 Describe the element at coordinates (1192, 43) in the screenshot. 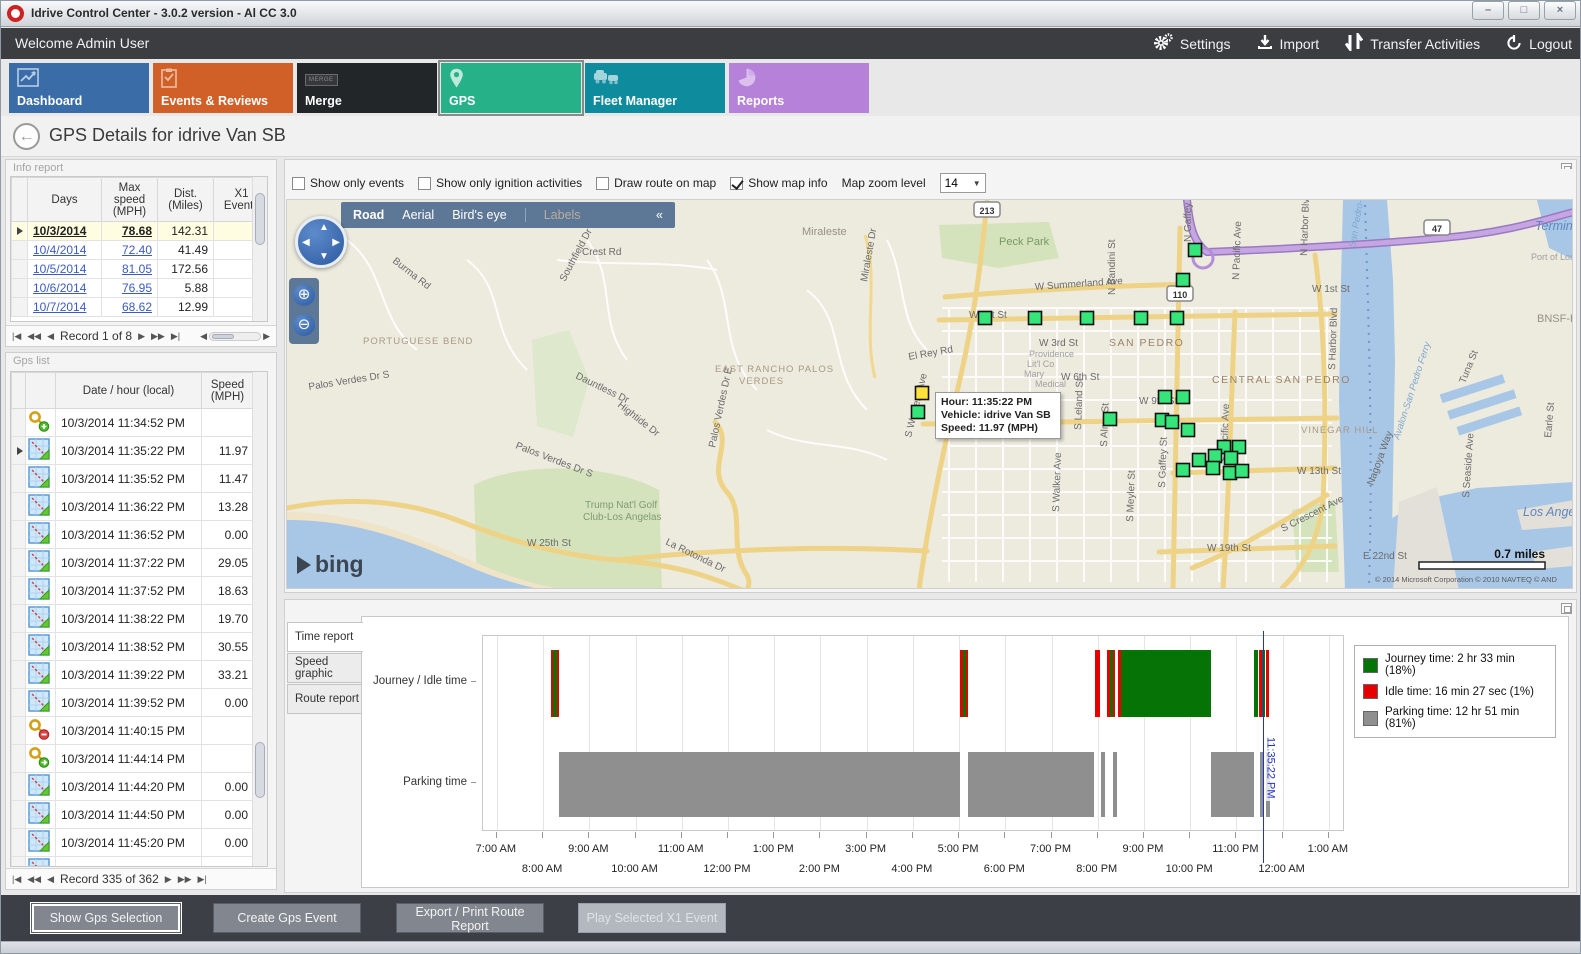

I see `settings-button: Settings` at that location.